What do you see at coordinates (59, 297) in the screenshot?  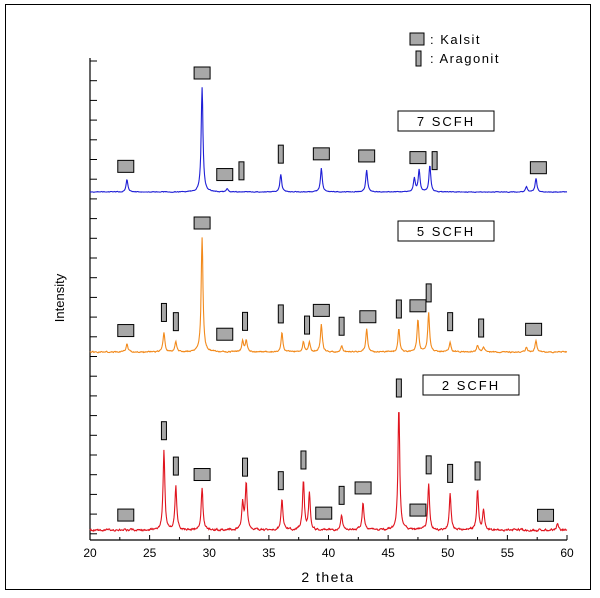 I see `y-axis-label: Intensity` at bounding box center [59, 297].